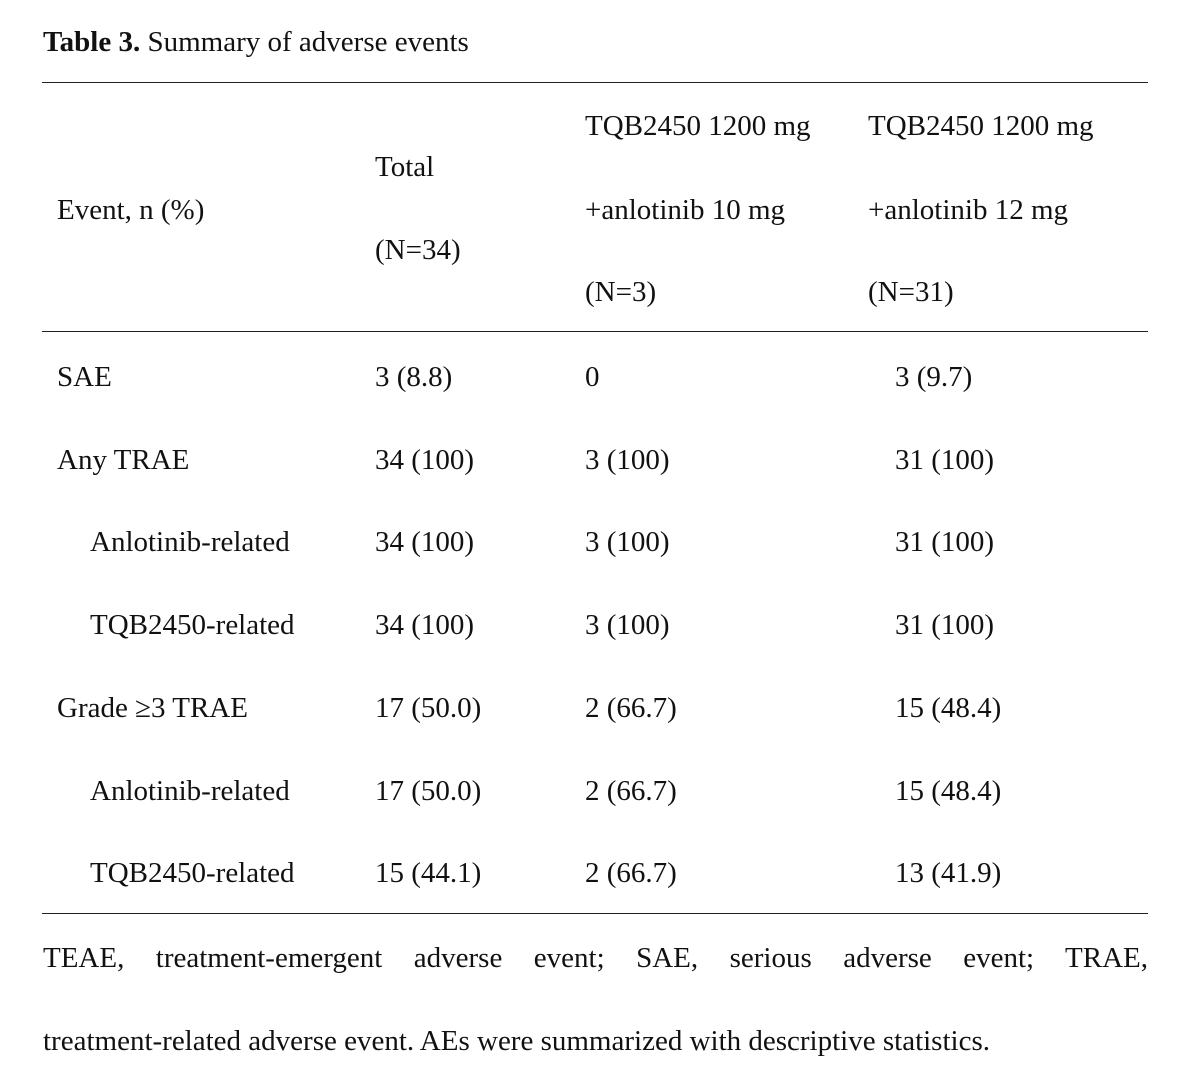 This screenshot has height=1074, width=1182. I want to click on data-cell: 3 (9.7), so click(934, 377).